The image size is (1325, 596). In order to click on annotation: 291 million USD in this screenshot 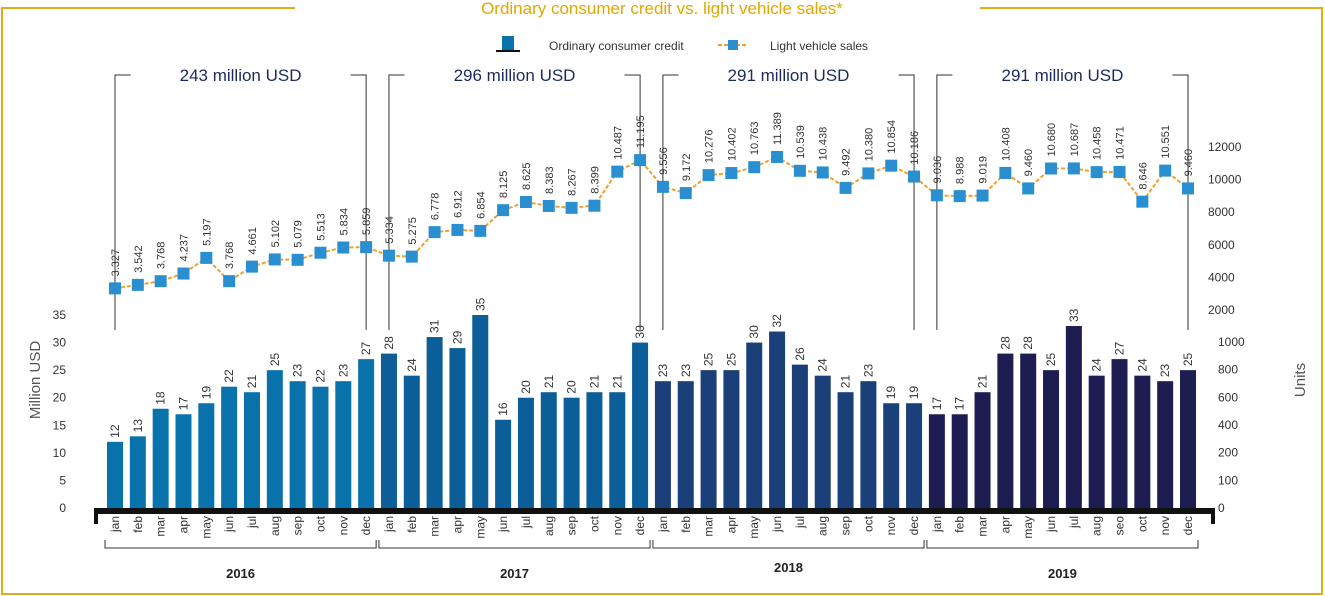, I will do `click(1062, 75)`.